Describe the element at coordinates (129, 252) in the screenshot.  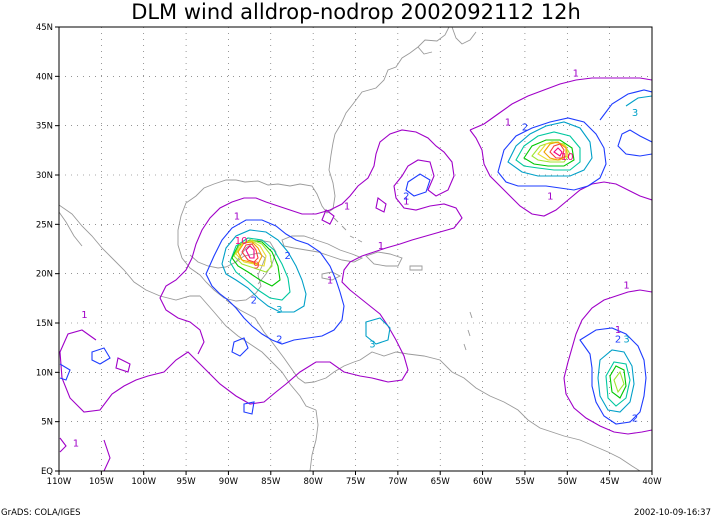
I see `mexico-pacific-coastline` at that location.